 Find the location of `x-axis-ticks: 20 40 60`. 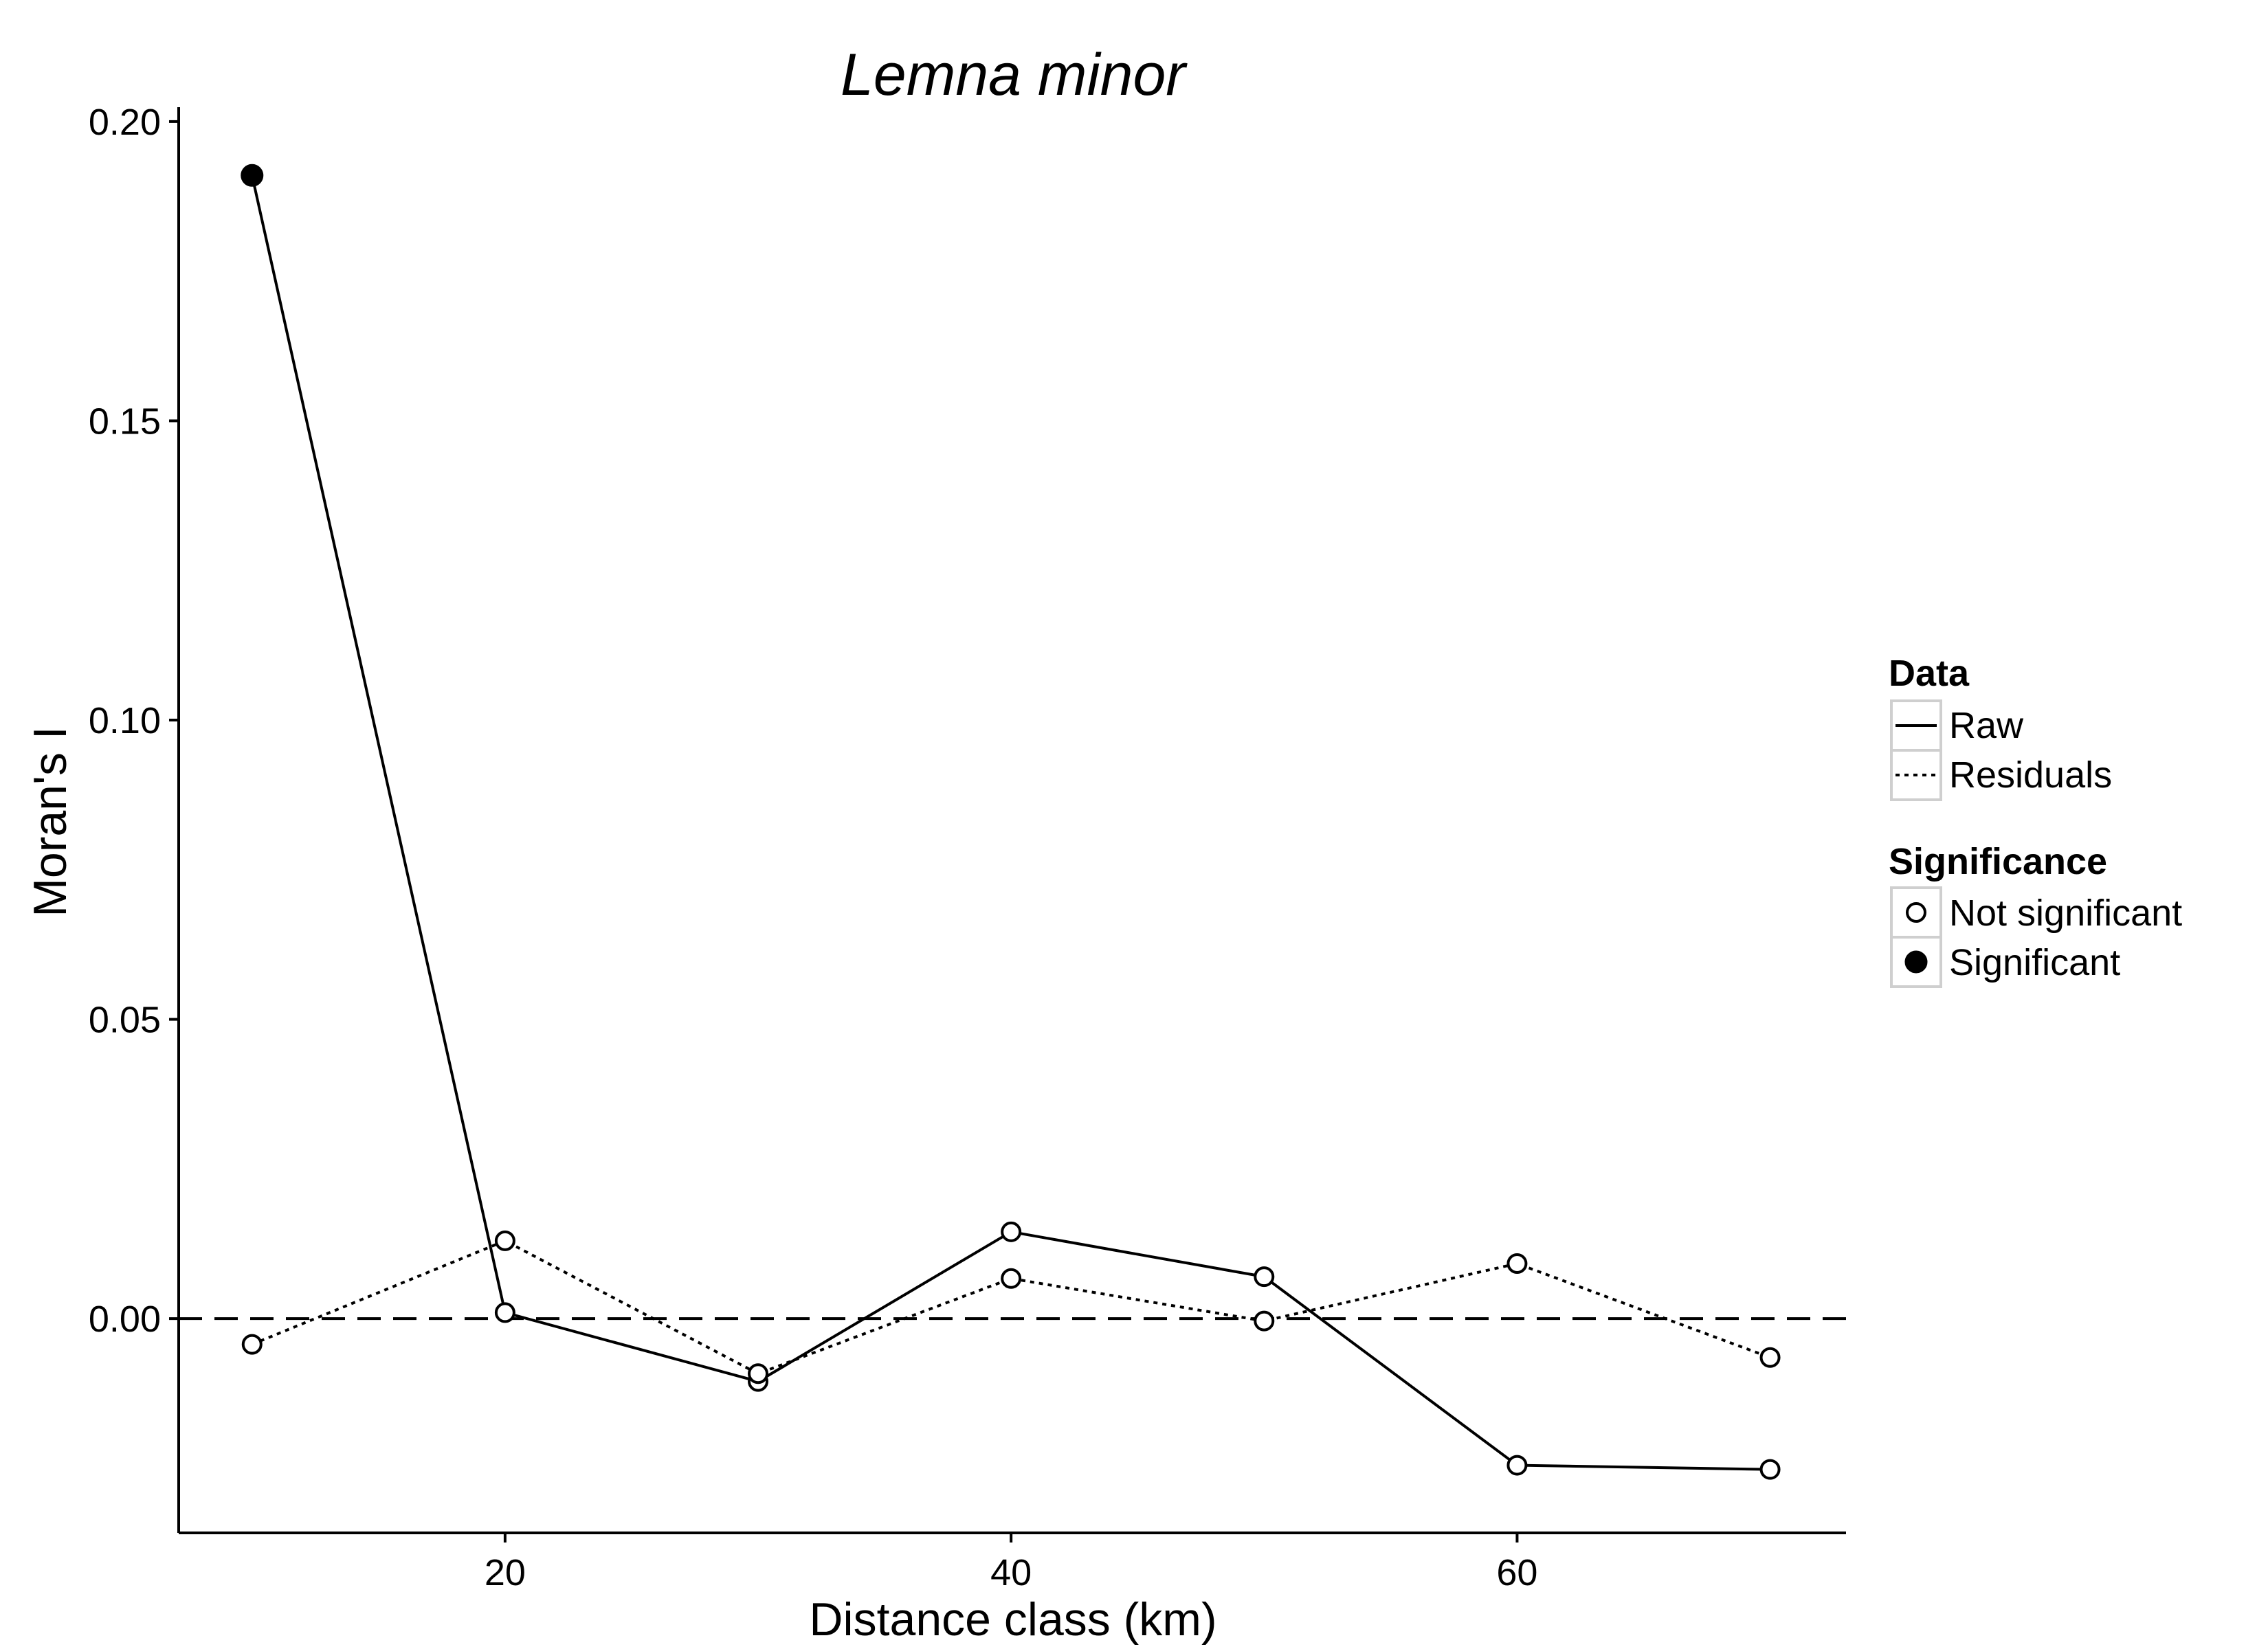

x-axis-ticks: 20 40 60 is located at coordinates (1011, 1563).